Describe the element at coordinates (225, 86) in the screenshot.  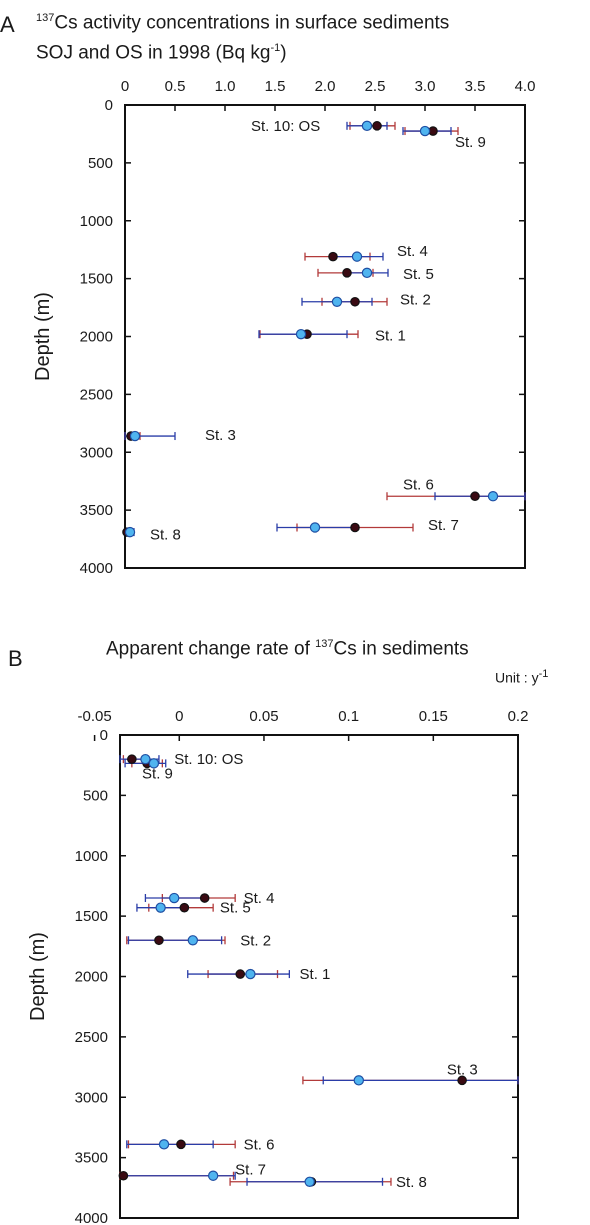
I see `x-tick-label: 1.0` at that location.